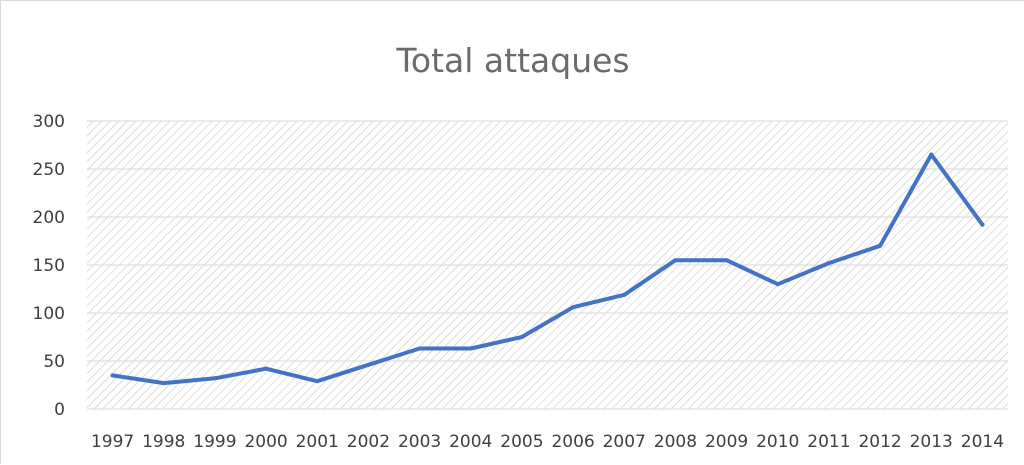 The width and height of the screenshot is (1024, 465). I want to click on chart-title: Total attaques, so click(513, 60).